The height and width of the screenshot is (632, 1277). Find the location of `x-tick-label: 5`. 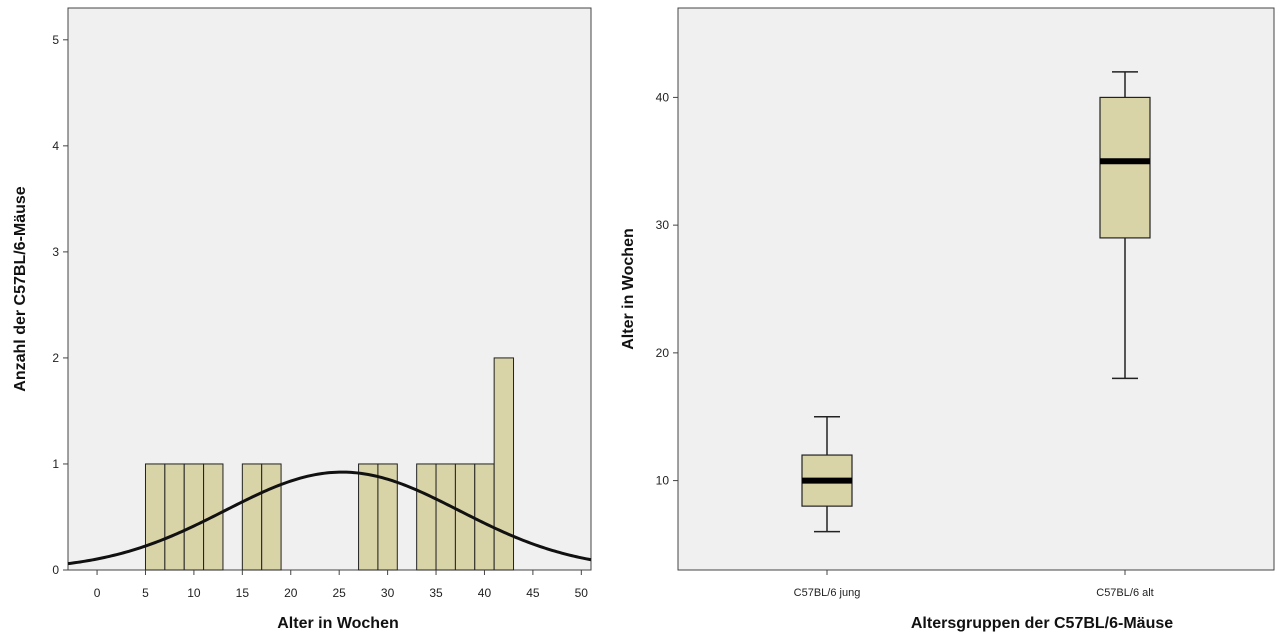

x-tick-label: 5 is located at coordinates (145, 593).